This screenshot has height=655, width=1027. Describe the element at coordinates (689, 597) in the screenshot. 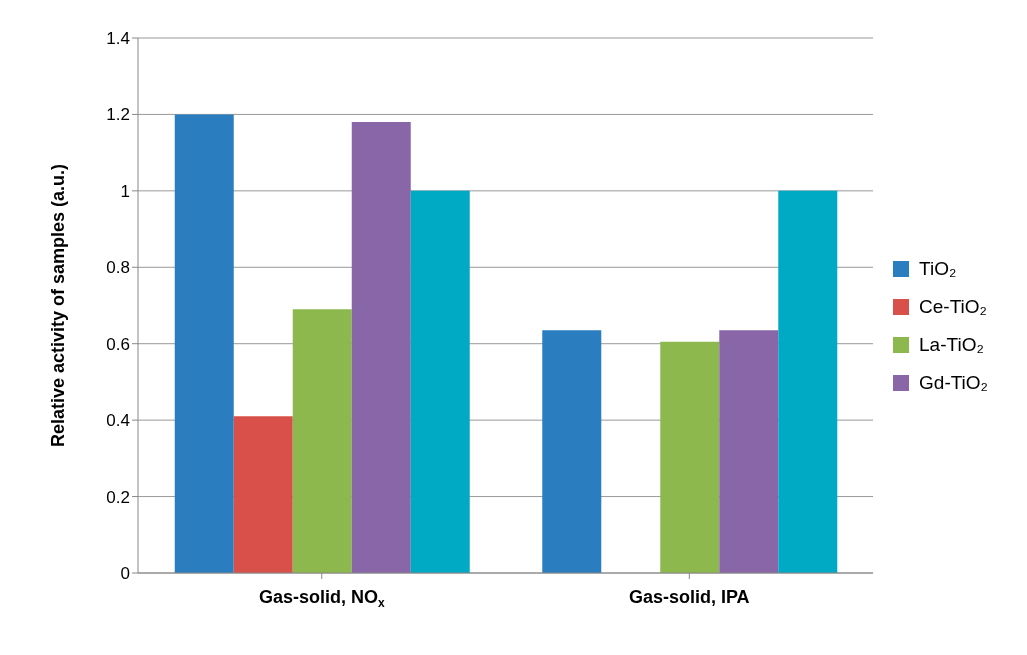

I see `x-tick-label: Gas-solid, IPA` at that location.